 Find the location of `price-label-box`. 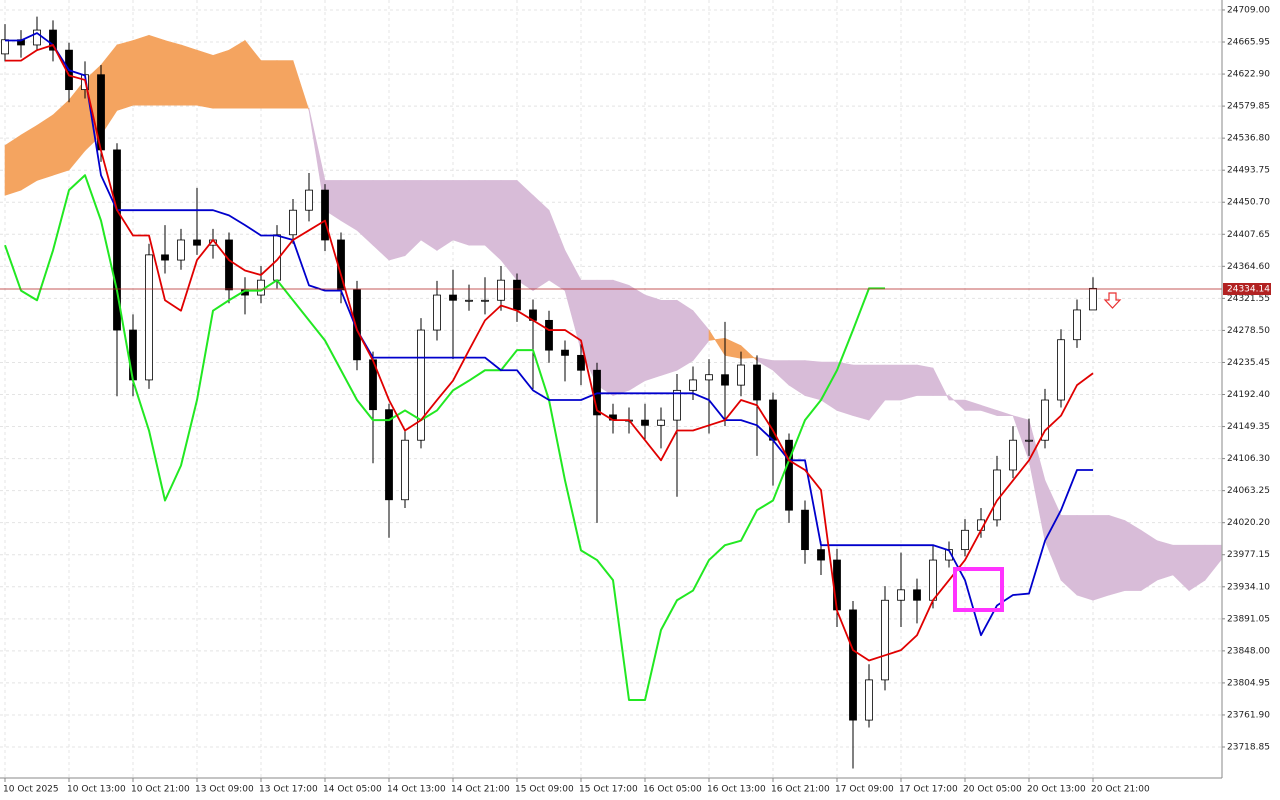

price-label-box is located at coordinates (1247, 289).